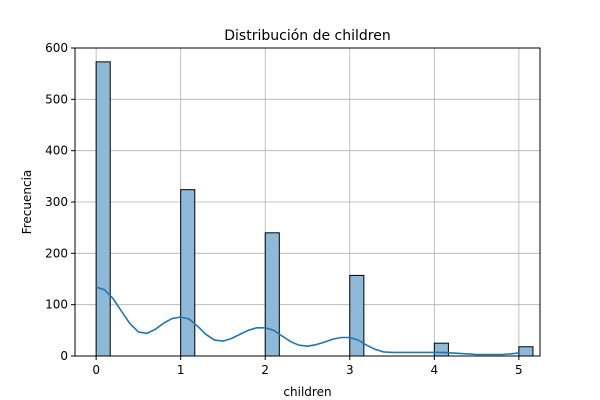 The image size is (600, 400). Describe the element at coordinates (56, 253) in the screenshot. I see `y-tick-label: 200` at that location.